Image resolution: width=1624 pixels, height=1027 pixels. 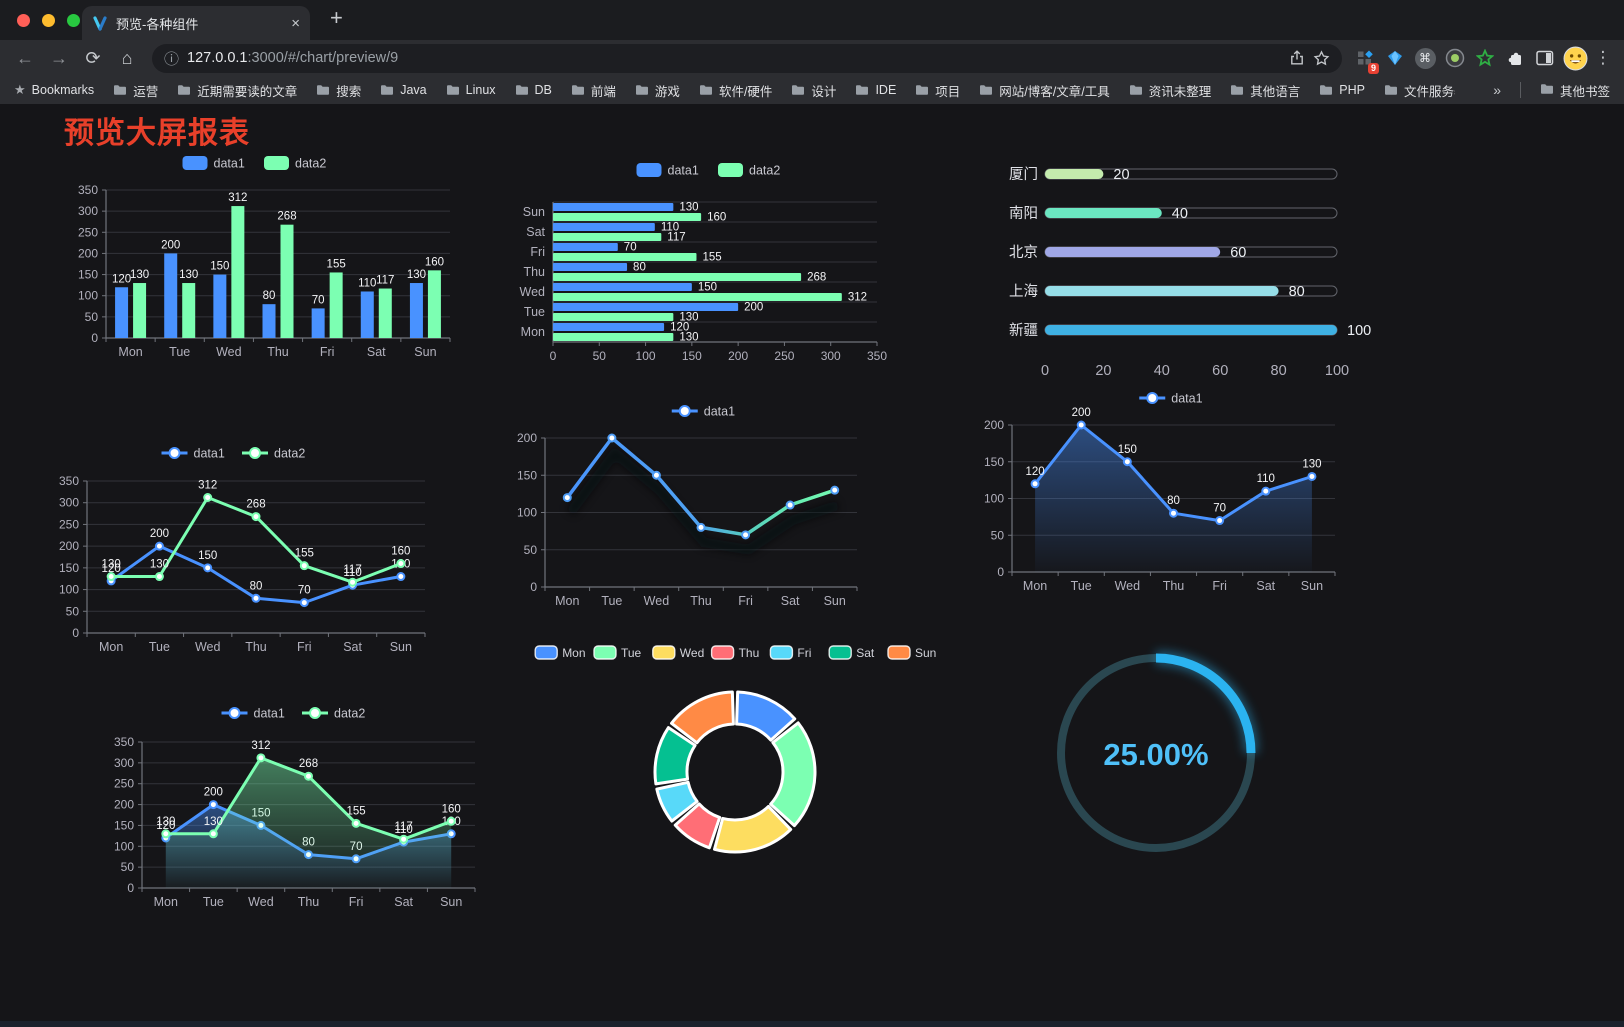 What do you see at coordinates (48, 20) in the screenshot?
I see `minimize-window-button` at bounding box center [48, 20].